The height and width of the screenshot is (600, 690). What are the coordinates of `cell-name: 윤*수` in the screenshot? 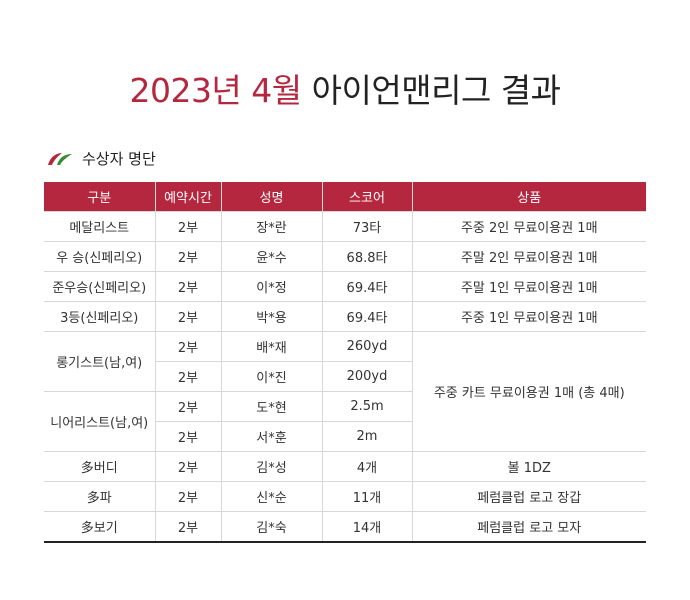 It's located at (271, 256).